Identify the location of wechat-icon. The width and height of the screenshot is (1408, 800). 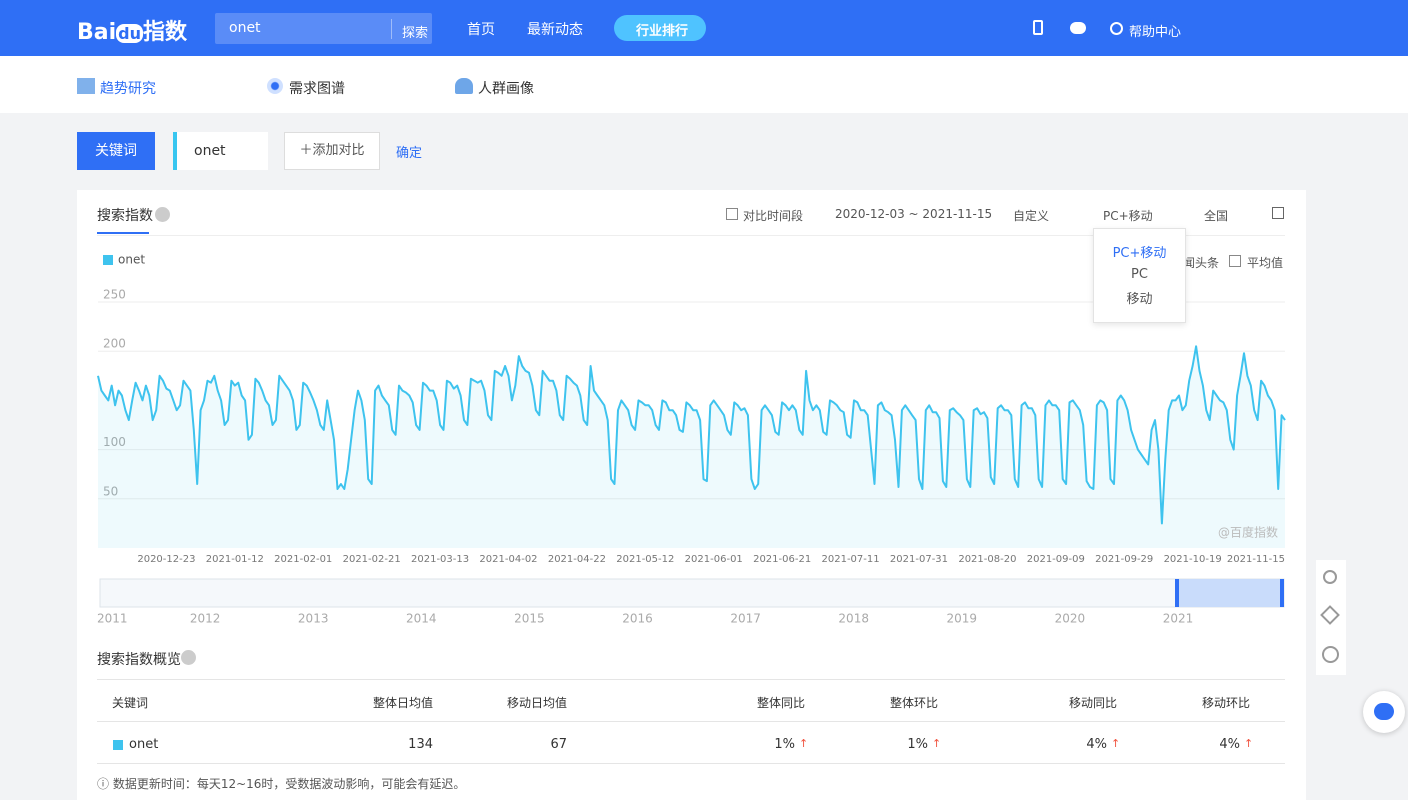
(1078, 28).